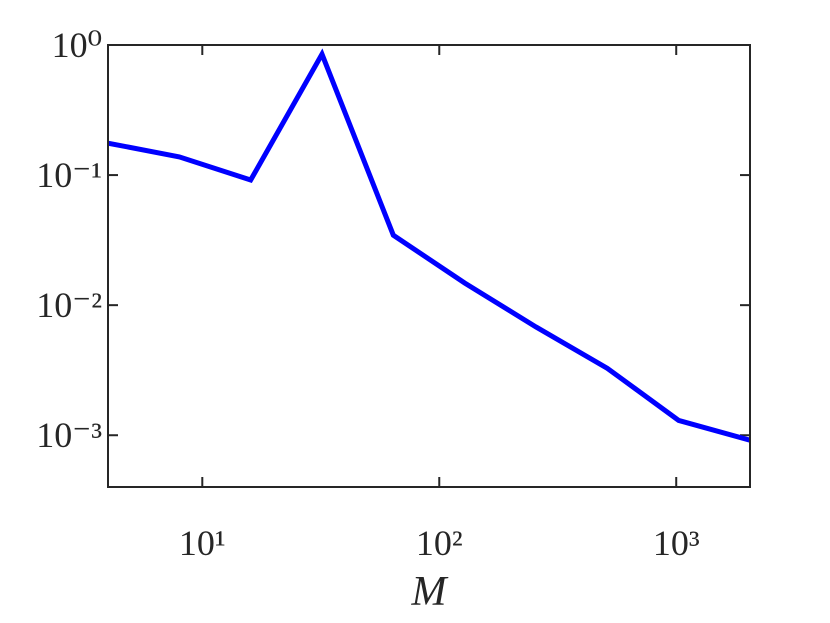 The image size is (830, 623). I want to click on y-tick-label: 10⁻¹, so click(69, 175).